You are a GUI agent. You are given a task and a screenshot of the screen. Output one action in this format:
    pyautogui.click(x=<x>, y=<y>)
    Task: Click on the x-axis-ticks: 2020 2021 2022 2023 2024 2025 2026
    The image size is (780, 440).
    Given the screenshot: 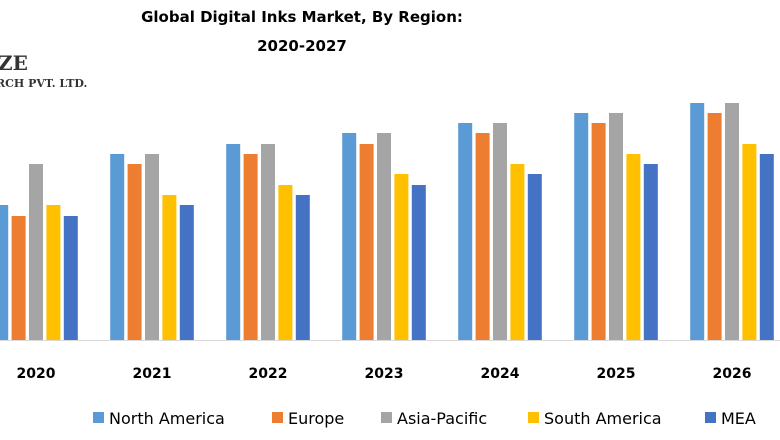 What is the action you would take?
    pyautogui.click(x=384, y=374)
    